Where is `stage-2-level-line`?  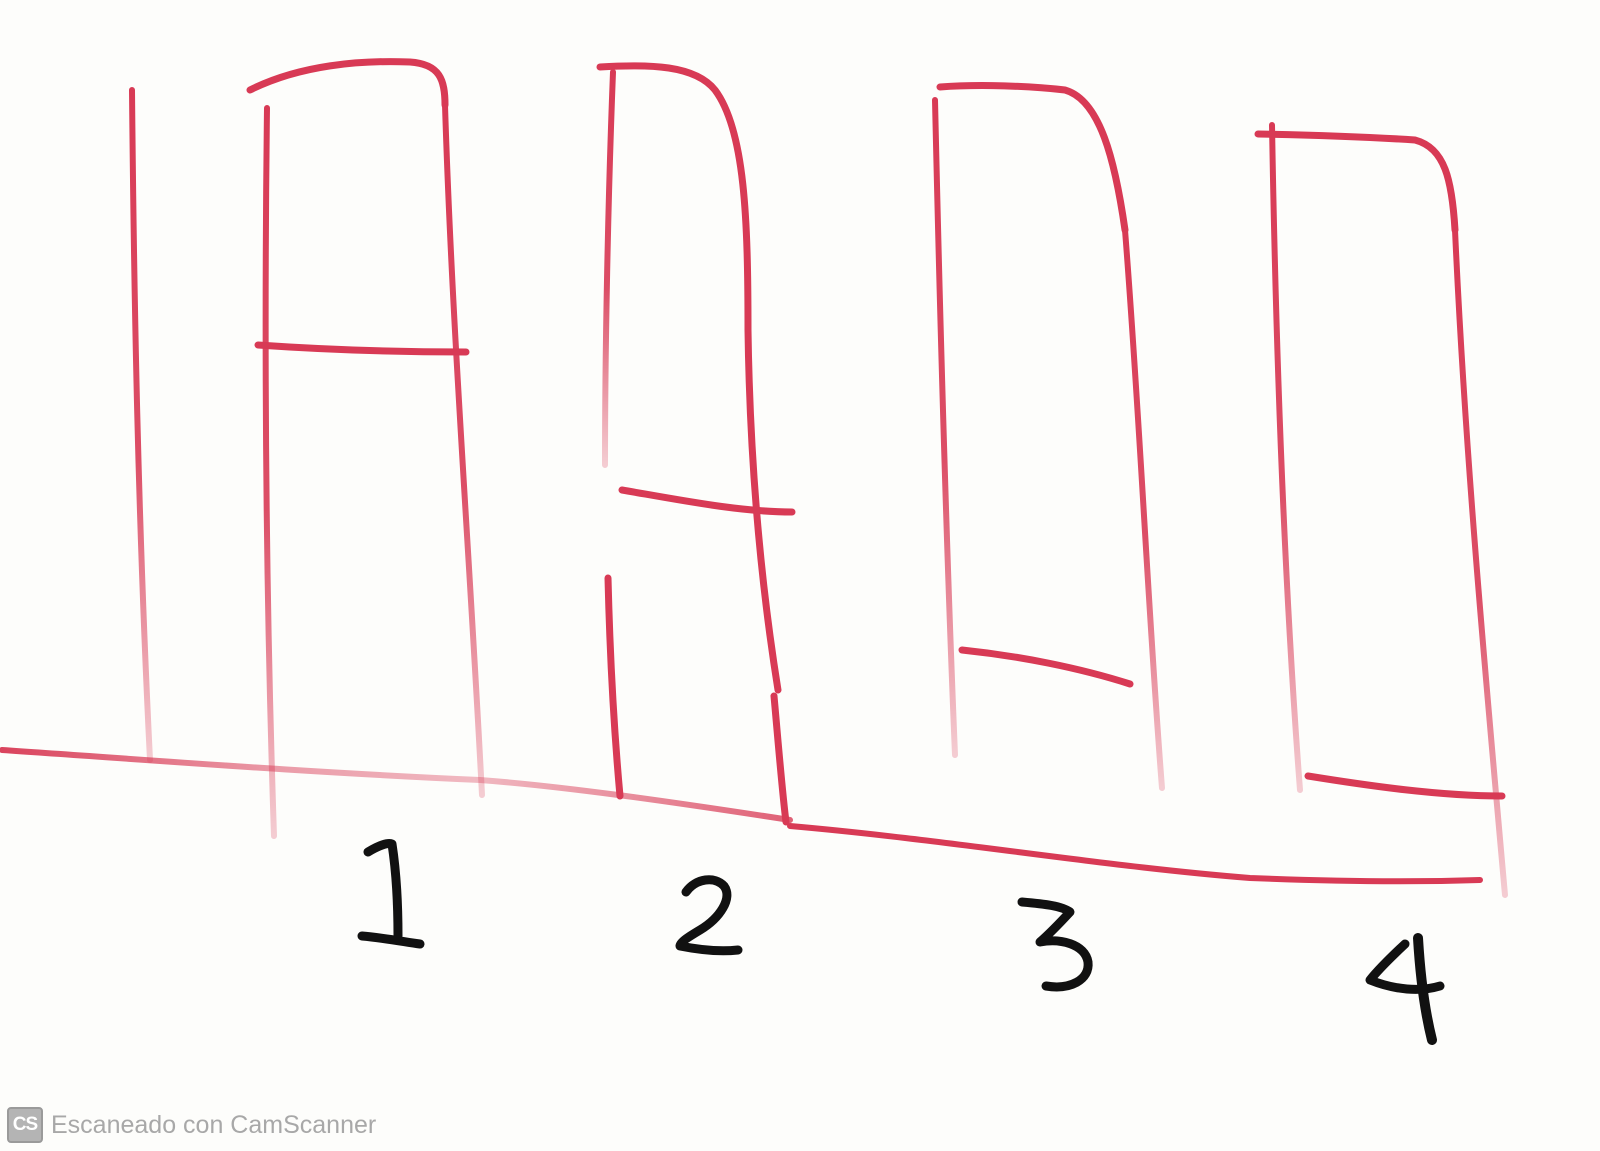 stage-2-level-line is located at coordinates (707, 501).